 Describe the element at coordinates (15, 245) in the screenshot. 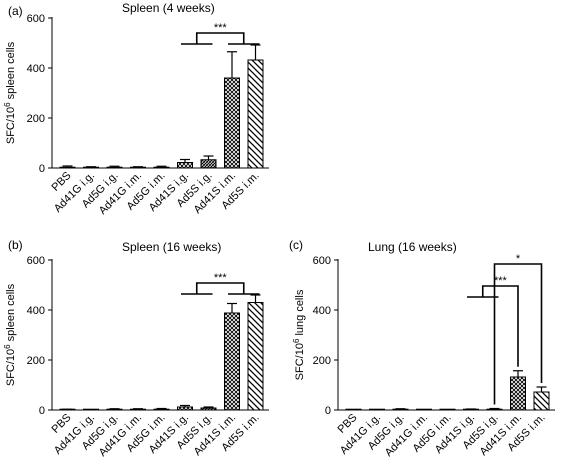

I see `panel-label: (b)` at that location.